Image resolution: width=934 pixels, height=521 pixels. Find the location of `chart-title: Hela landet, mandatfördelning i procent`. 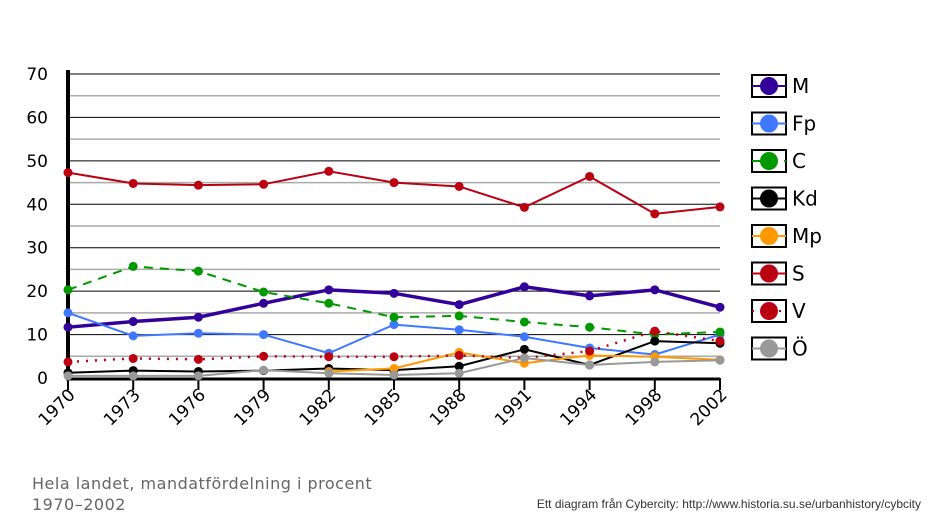

chart-title: Hela landet, mandatfördelning i procent is located at coordinates (202, 483).